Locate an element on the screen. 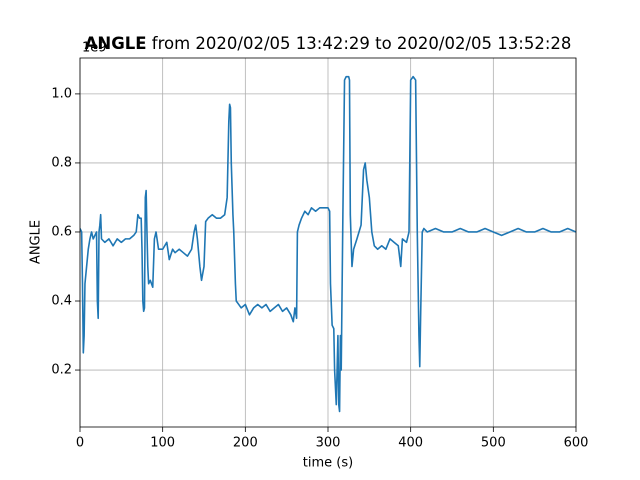 Image resolution: width=640 pixels, height=480 pixels. x-tick-label: 500 is located at coordinates (493, 443).